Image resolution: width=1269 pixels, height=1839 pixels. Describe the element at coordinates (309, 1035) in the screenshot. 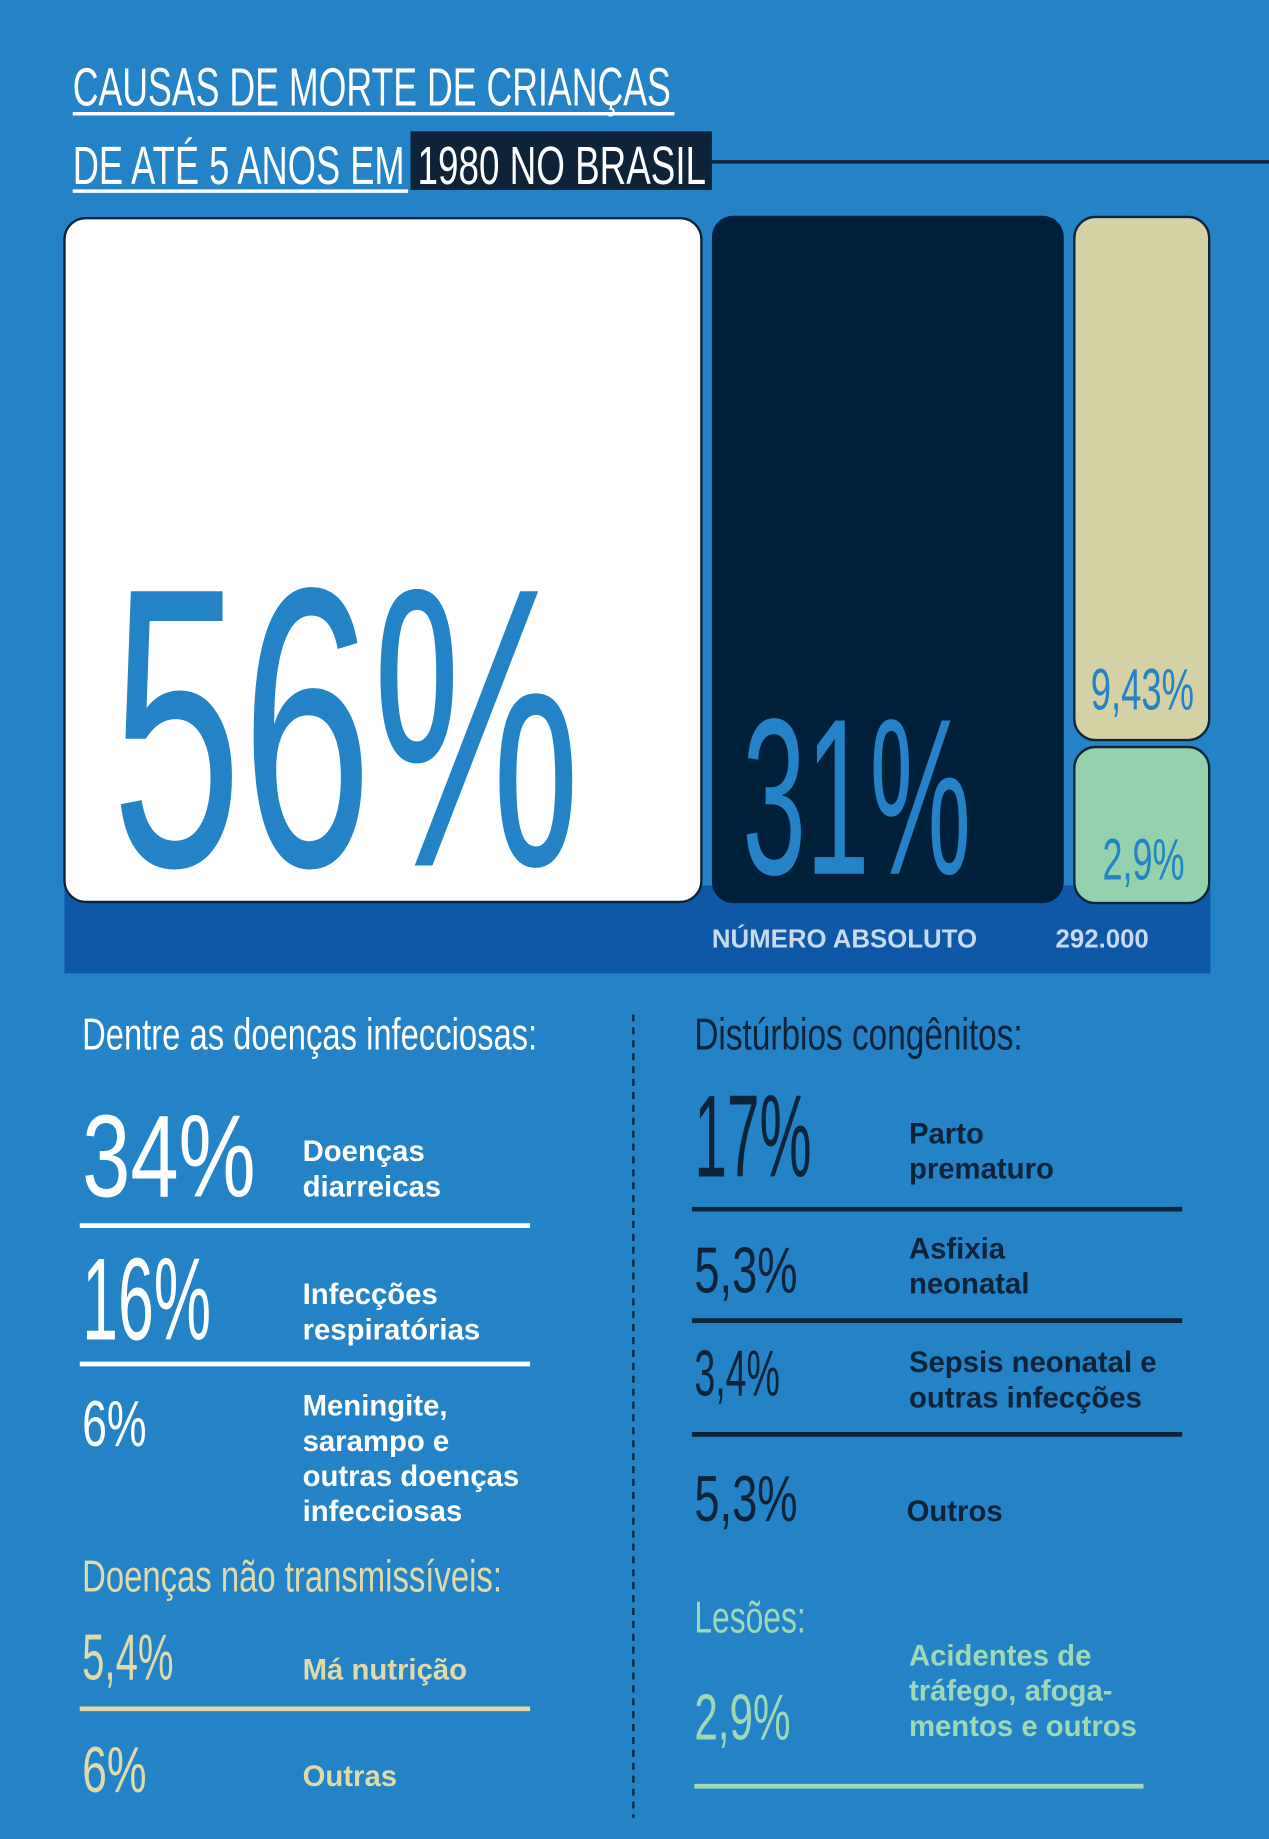

I see `section-heading: Dentre as doenças infecciosas:` at that location.